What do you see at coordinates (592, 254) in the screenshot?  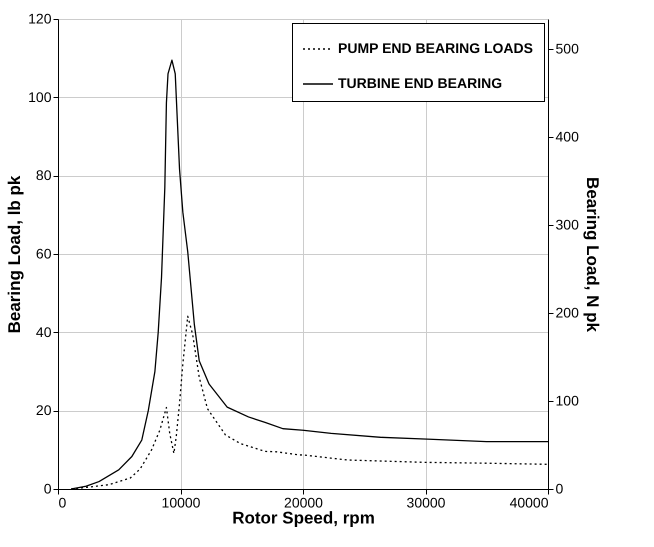 I see `y2-axis-title: Bearing Load, N pk` at bounding box center [592, 254].